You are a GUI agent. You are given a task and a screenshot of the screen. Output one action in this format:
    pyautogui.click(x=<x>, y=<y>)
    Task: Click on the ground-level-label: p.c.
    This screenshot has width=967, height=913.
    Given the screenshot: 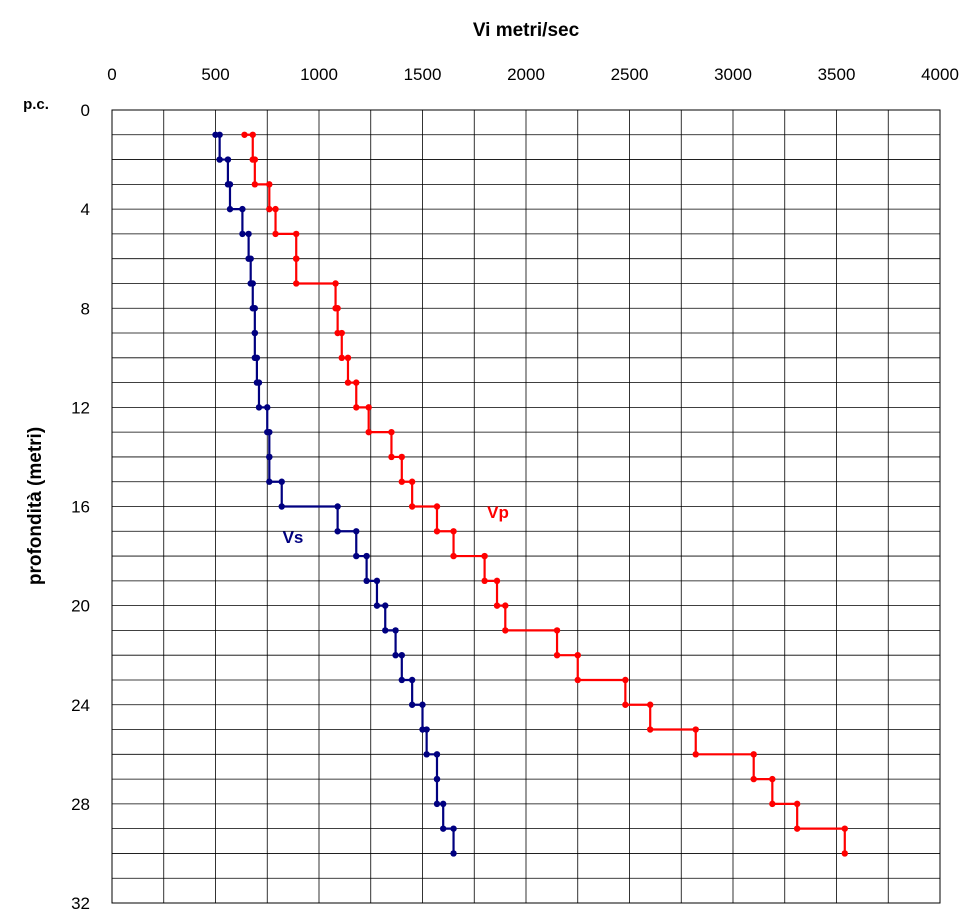 What is the action you would take?
    pyautogui.click(x=36, y=104)
    